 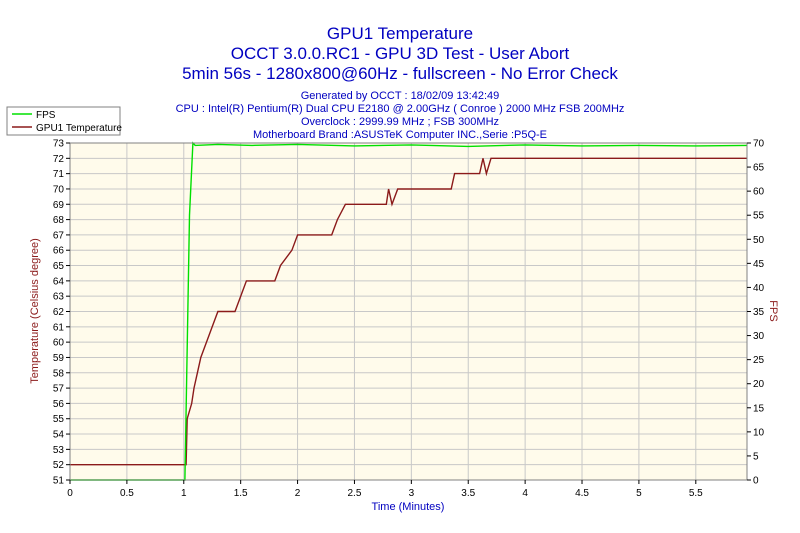 I want to click on x-tick-label: 0.5, so click(x=127, y=493).